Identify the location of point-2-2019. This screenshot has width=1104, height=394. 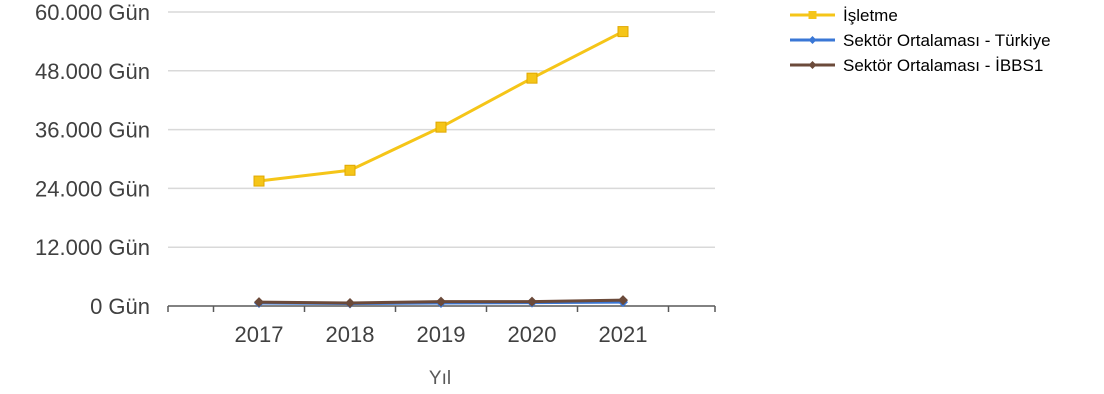
(441, 301).